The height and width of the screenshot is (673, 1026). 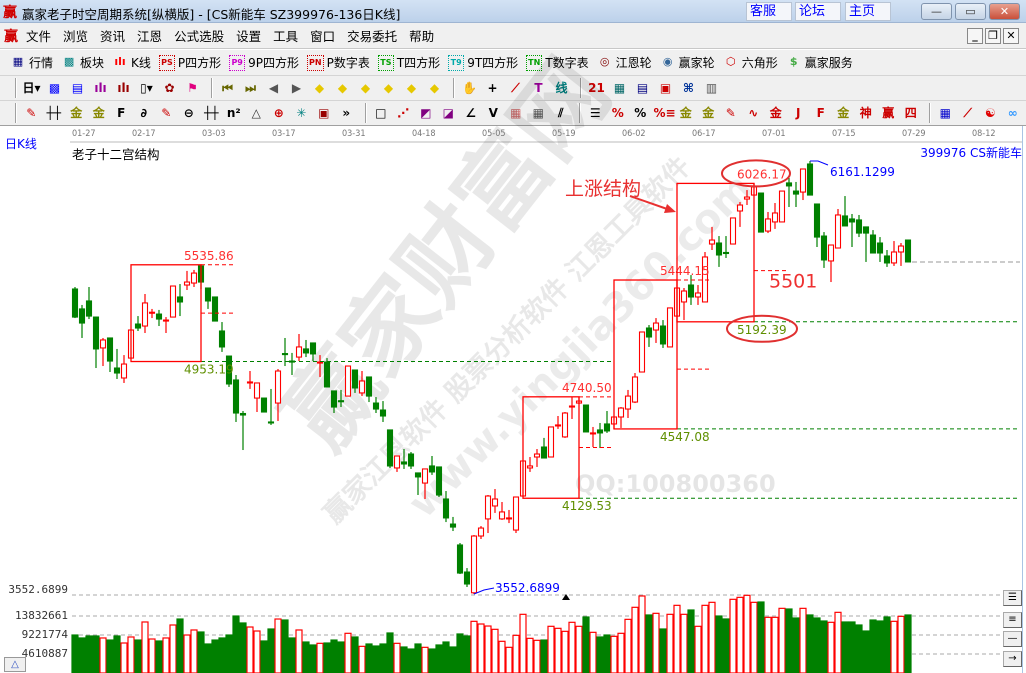 What do you see at coordinates (730, 112) in the screenshot?
I see `pen-3-icon: ✎` at bounding box center [730, 112].